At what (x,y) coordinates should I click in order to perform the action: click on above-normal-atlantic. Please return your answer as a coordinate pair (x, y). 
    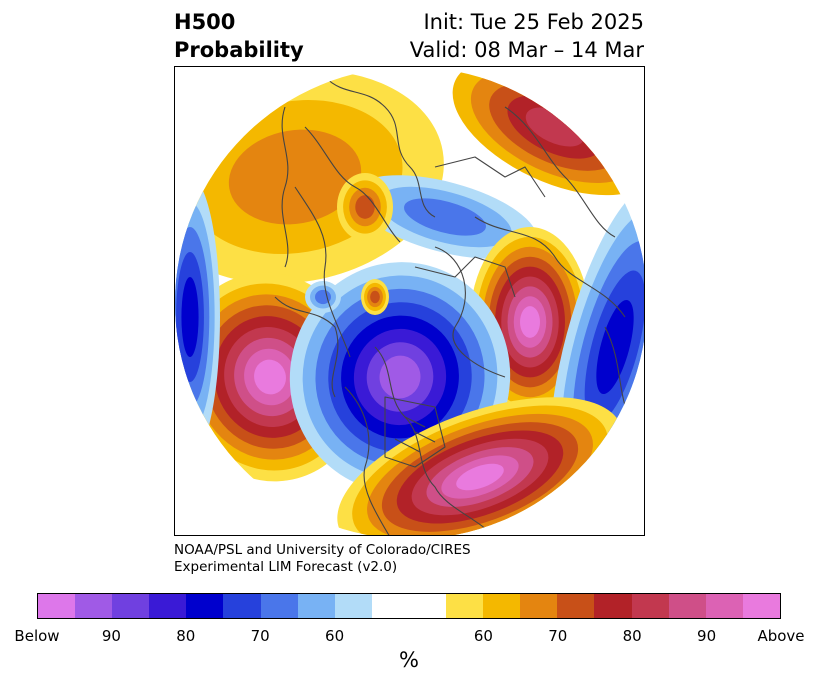
    Looking at the image, I should click on (480, 477).